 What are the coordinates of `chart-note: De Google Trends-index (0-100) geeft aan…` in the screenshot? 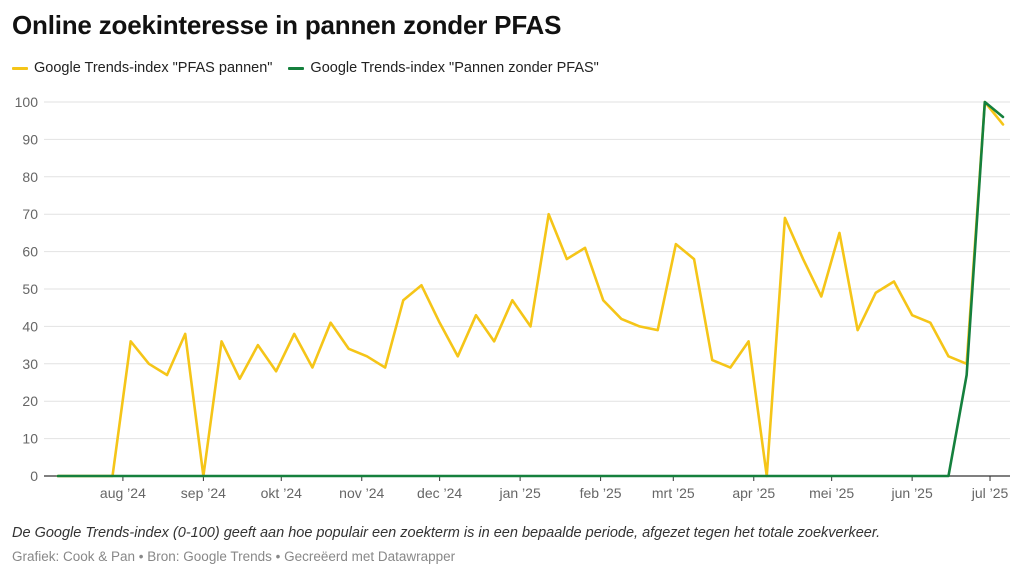 It's located at (446, 533).